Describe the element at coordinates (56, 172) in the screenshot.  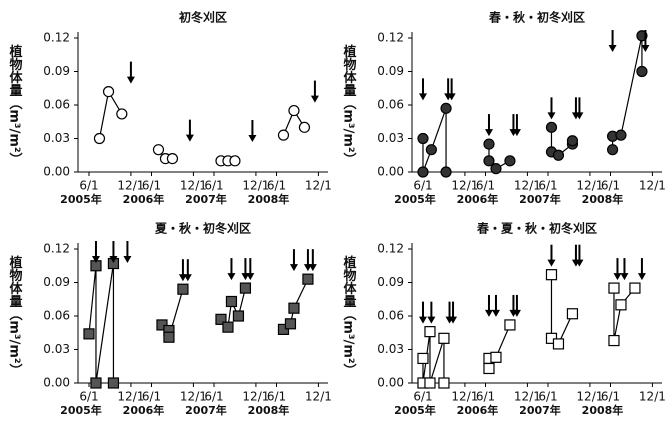
I see `y-tick-label: 0.00` at that location.